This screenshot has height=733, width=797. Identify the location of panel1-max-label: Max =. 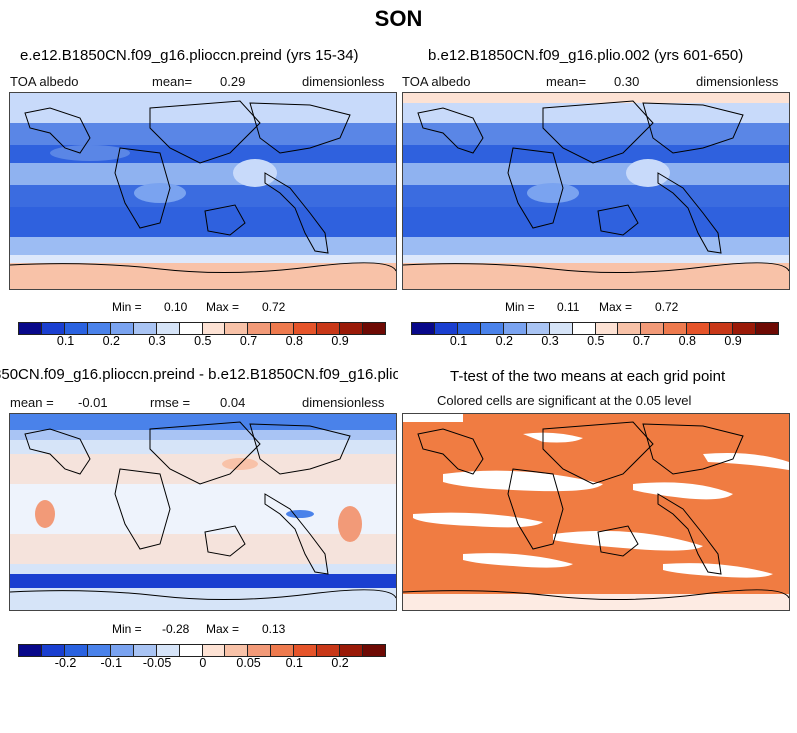
(223, 307).